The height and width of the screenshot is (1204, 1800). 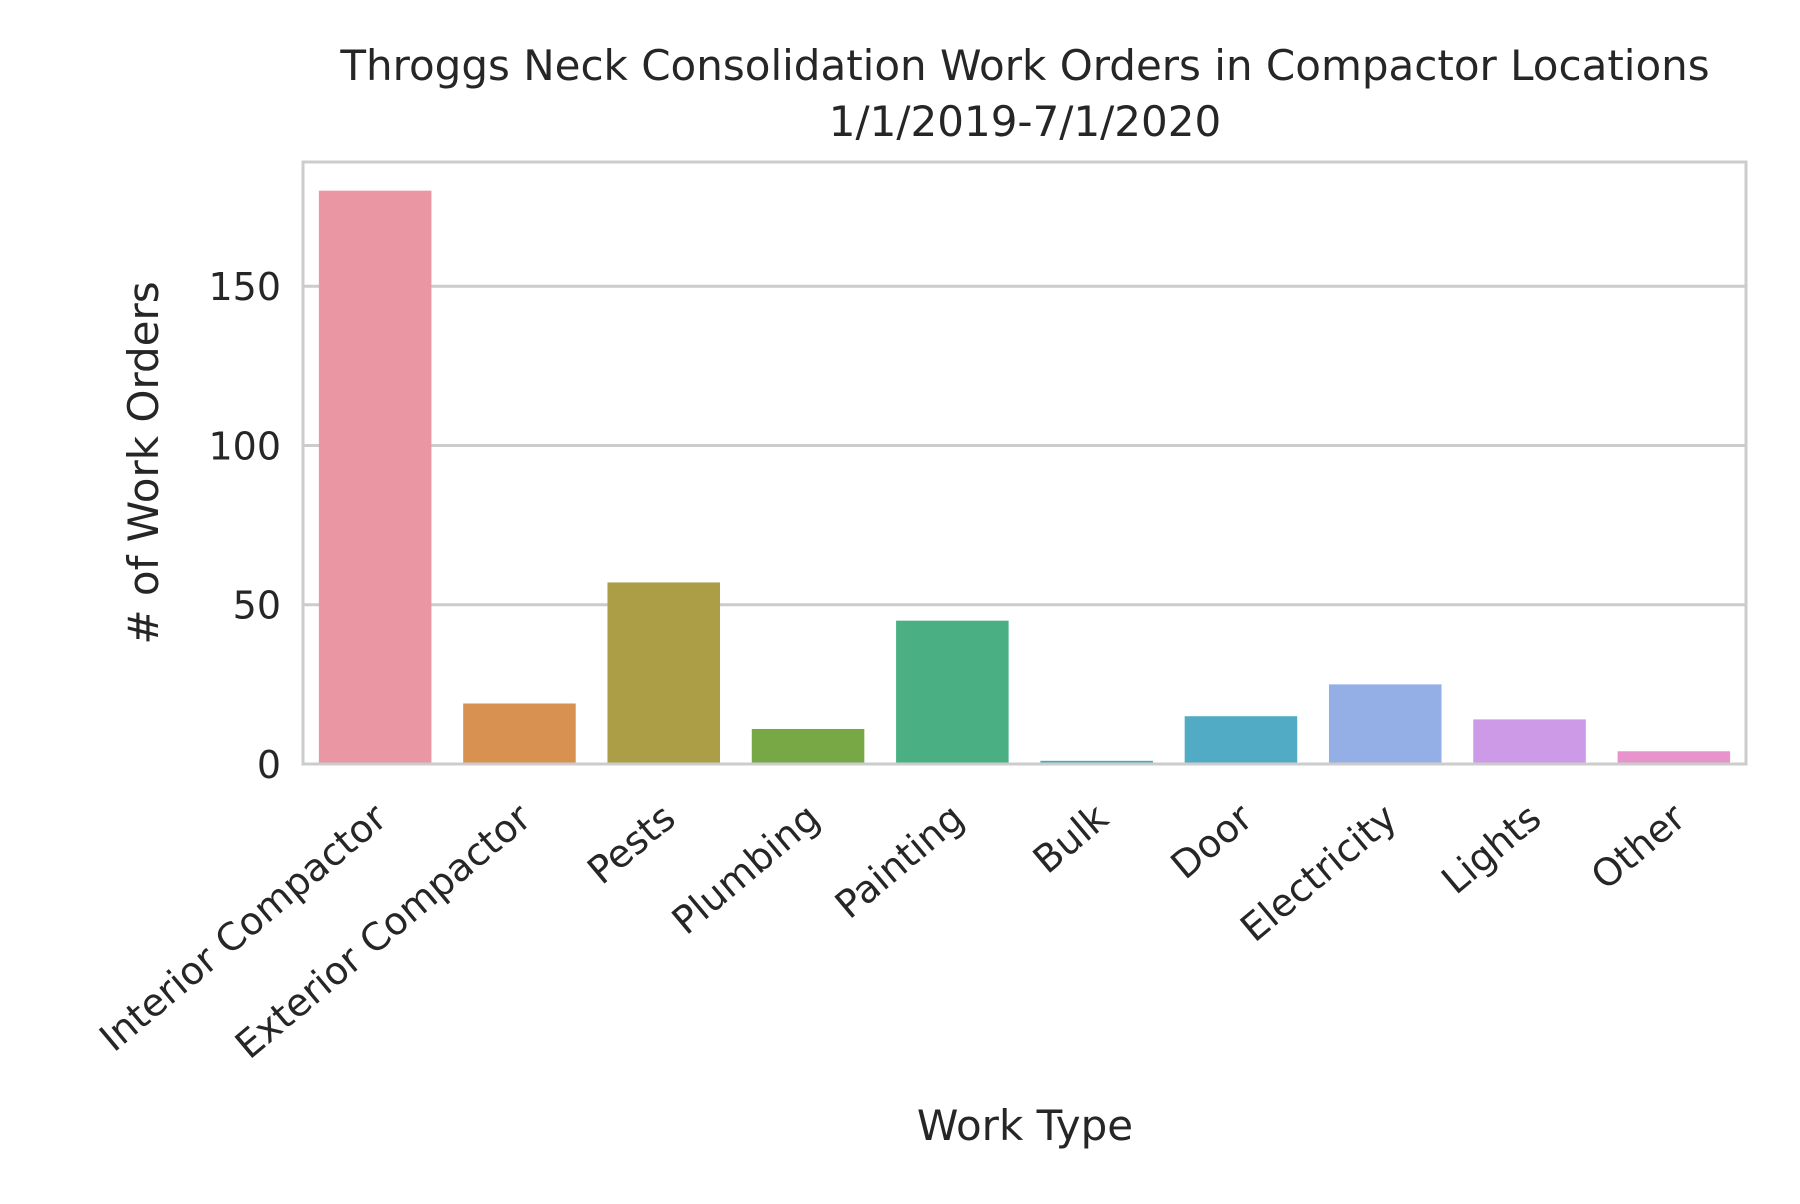 What do you see at coordinates (1025, 121) in the screenshot?
I see `chart-subtitle: 1/1/2019-7/1/2020` at bounding box center [1025, 121].